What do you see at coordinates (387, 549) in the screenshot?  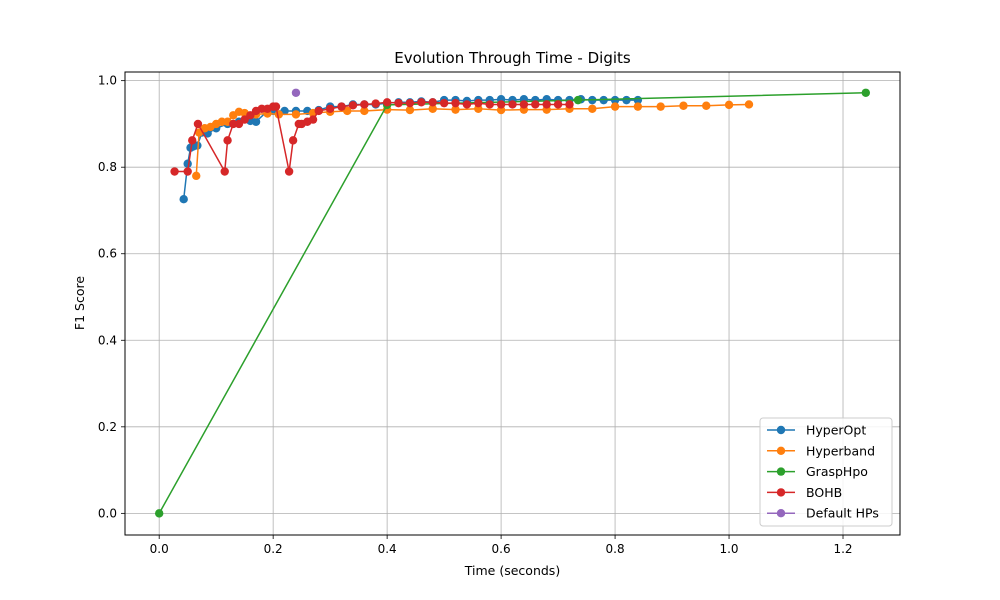 I see `x-tick-label: 0.4` at bounding box center [387, 549].